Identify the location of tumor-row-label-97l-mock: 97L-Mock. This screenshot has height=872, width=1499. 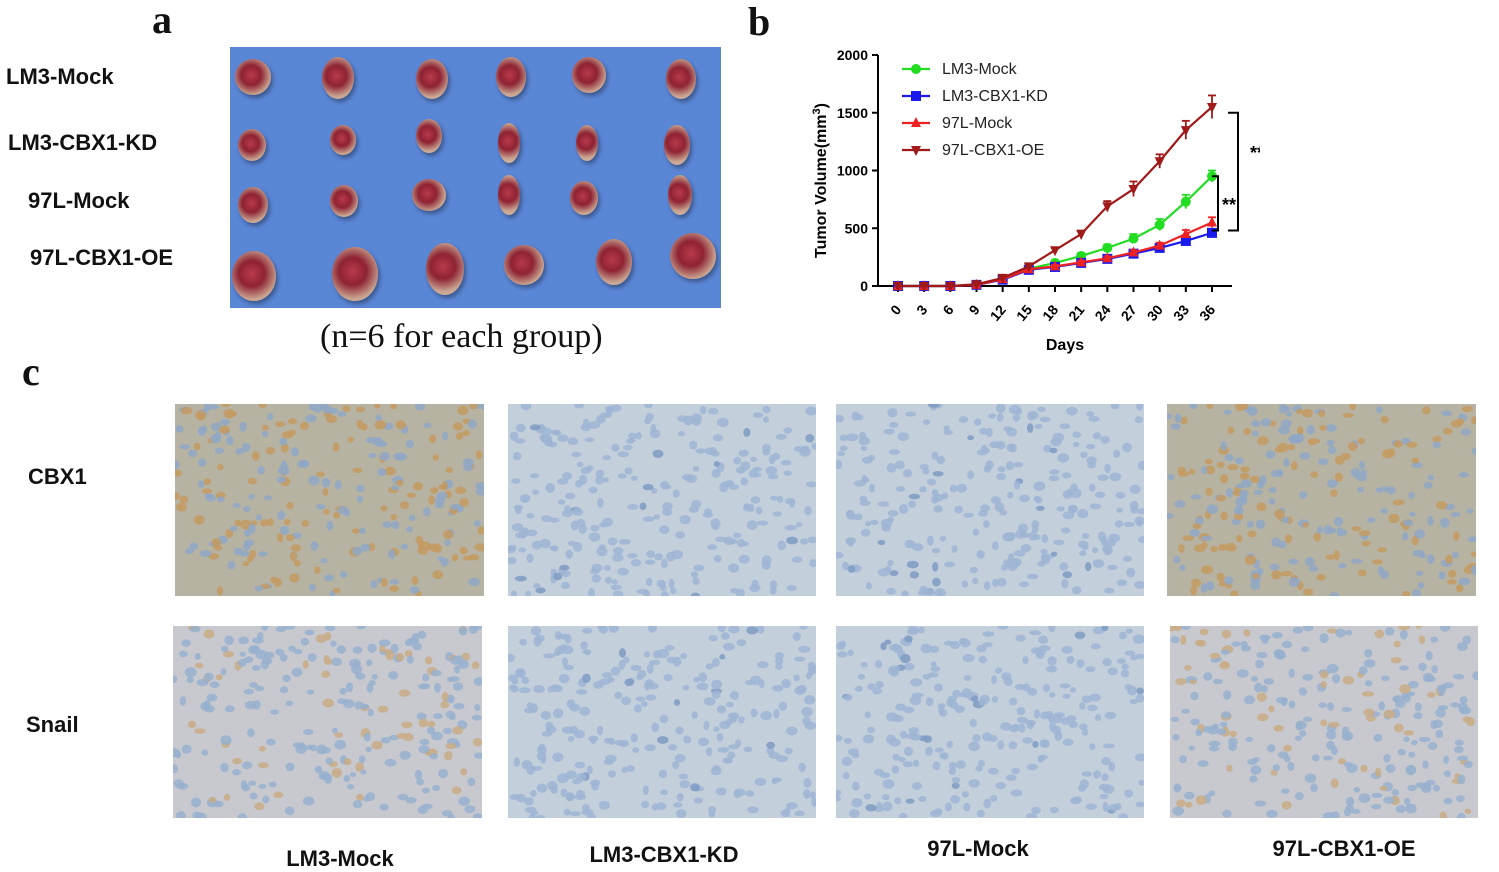
(79, 200).